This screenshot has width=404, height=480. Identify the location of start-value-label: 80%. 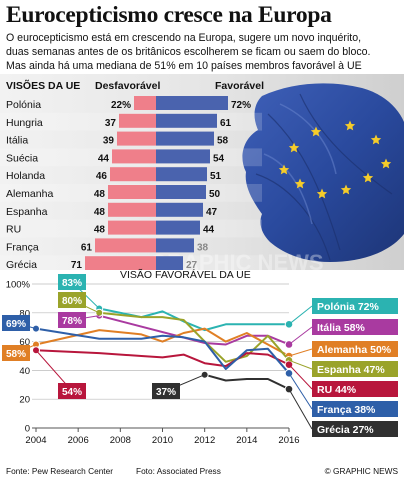
(72, 301).